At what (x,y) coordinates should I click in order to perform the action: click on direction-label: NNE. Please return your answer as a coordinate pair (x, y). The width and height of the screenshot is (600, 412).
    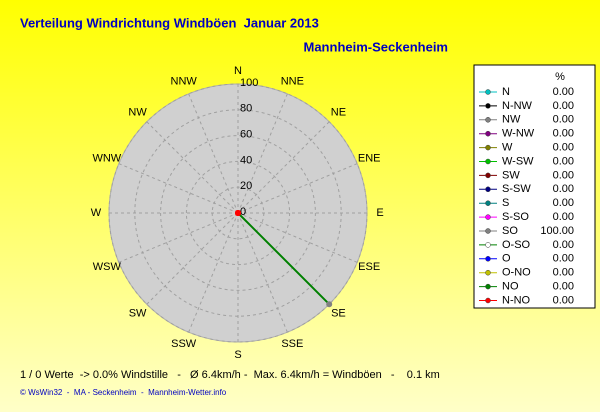
    Looking at the image, I should click on (292, 82).